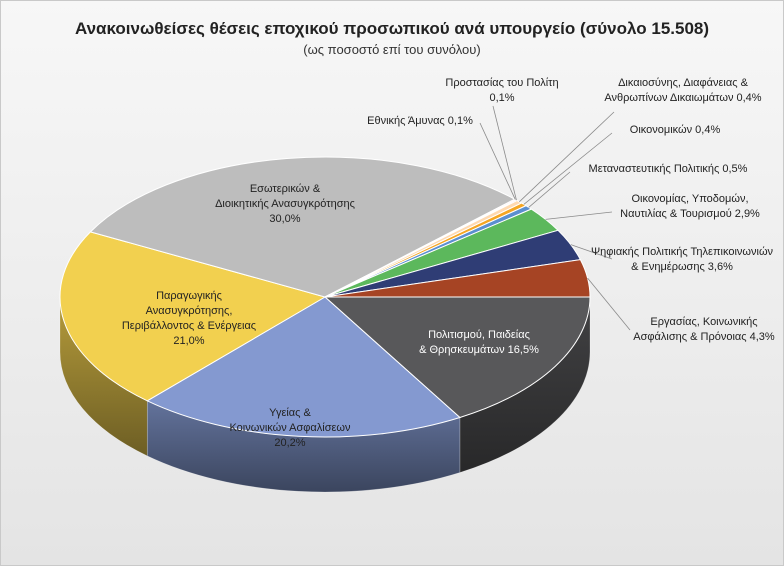 The image size is (784, 566). I want to click on chart-subtitle: (ως ποσοστό επί του συνόλου), so click(392, 49).